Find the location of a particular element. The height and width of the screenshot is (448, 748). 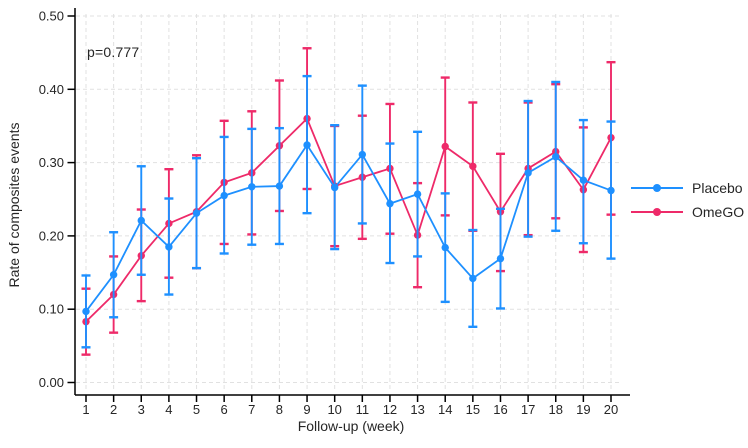

x-tick-label: 9 is located at coordinates (306, 409).